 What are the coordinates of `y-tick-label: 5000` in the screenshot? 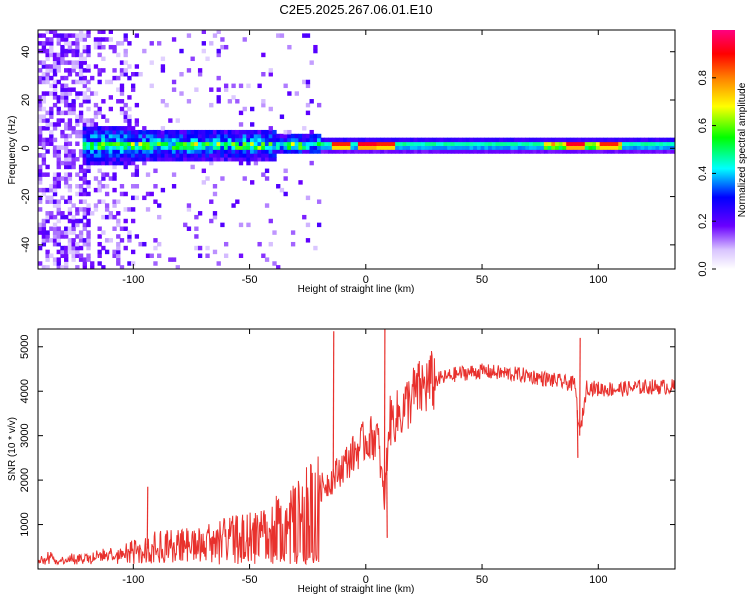 It's located at (25, 347).